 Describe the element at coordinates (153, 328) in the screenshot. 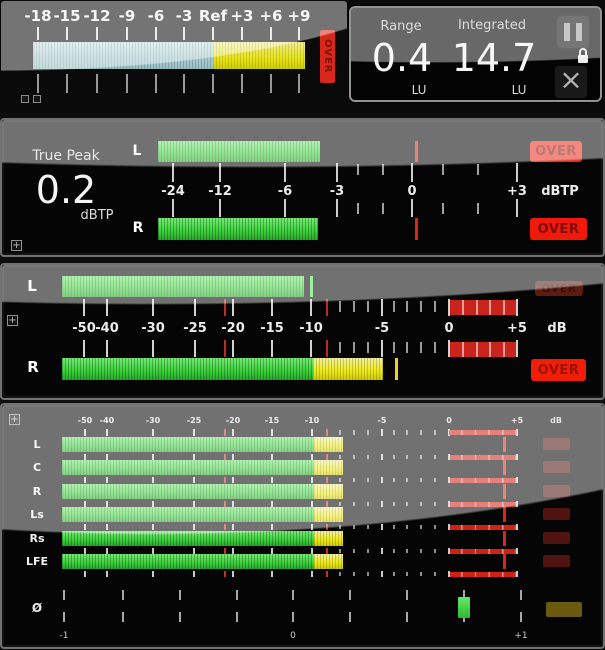

I see `scale-label: -30` at that location.